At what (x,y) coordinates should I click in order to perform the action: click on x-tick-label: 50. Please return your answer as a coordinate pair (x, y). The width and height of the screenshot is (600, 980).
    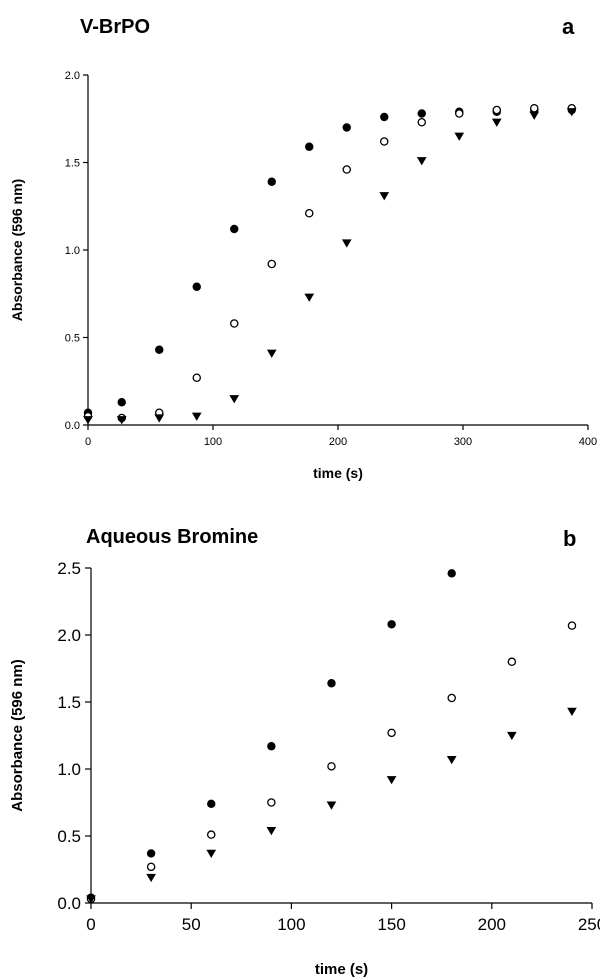
    Looking at the image, I should click on (191, 924).